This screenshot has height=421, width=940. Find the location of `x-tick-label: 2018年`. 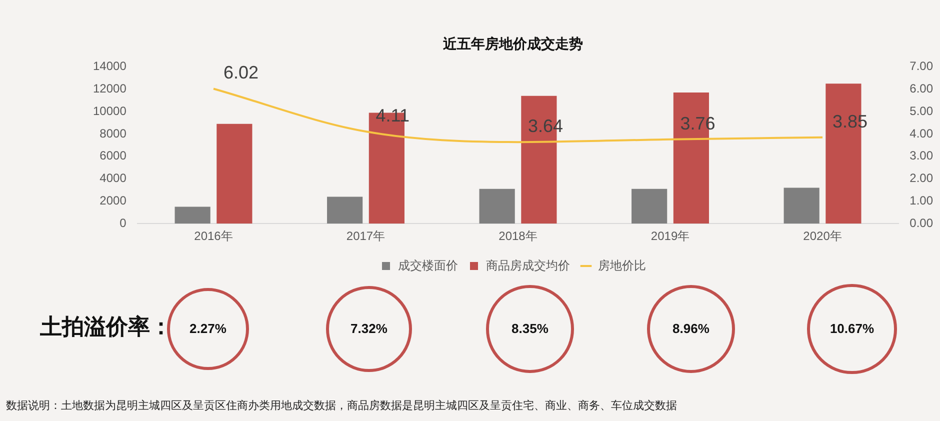

x-tick-label: 2018年 is located at coordinates (518, 236).